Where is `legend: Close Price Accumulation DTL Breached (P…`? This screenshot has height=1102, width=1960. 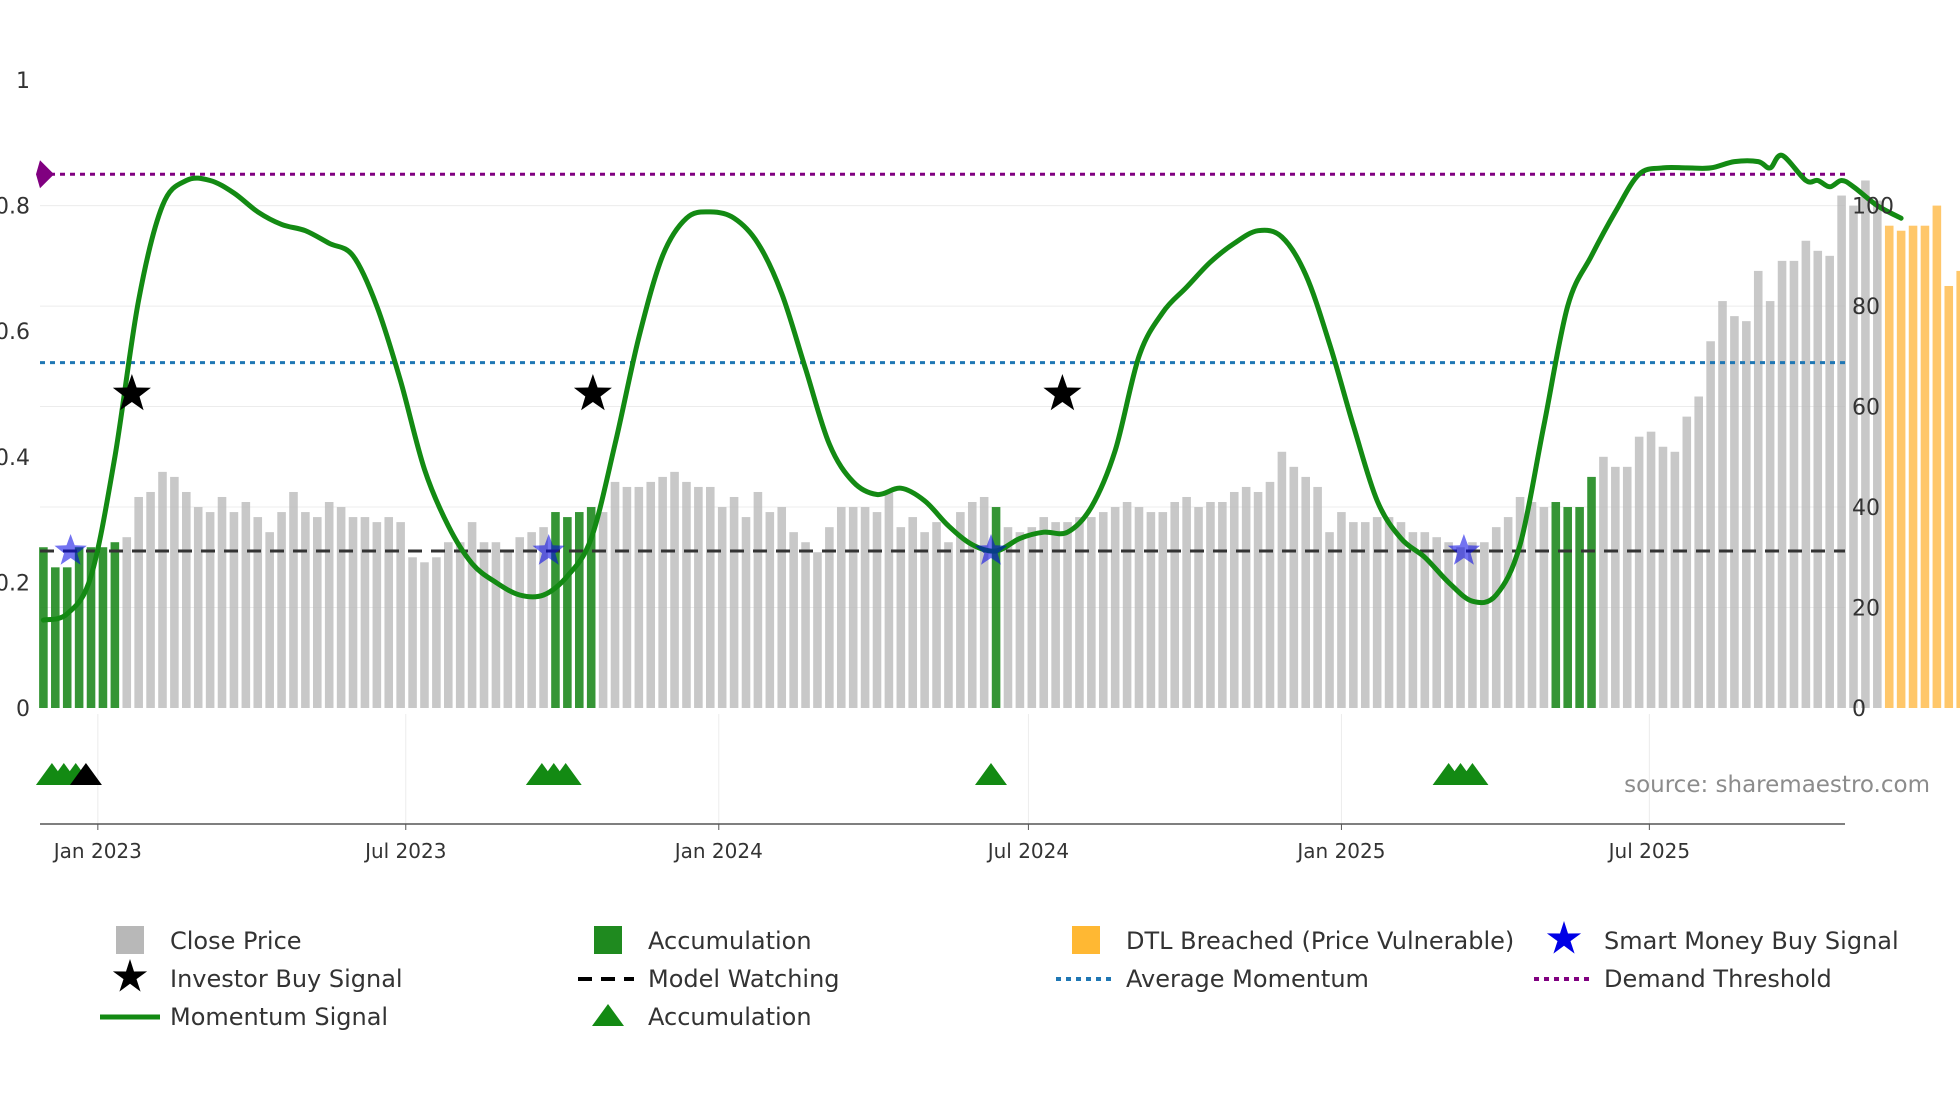
legend: Close Price Accumulation DTL Breached (P… is located at coordinates (999, 976).